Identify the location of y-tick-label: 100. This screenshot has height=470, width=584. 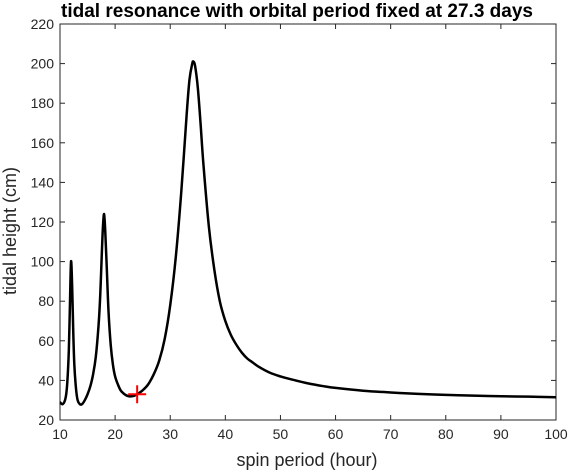
(43, 262).